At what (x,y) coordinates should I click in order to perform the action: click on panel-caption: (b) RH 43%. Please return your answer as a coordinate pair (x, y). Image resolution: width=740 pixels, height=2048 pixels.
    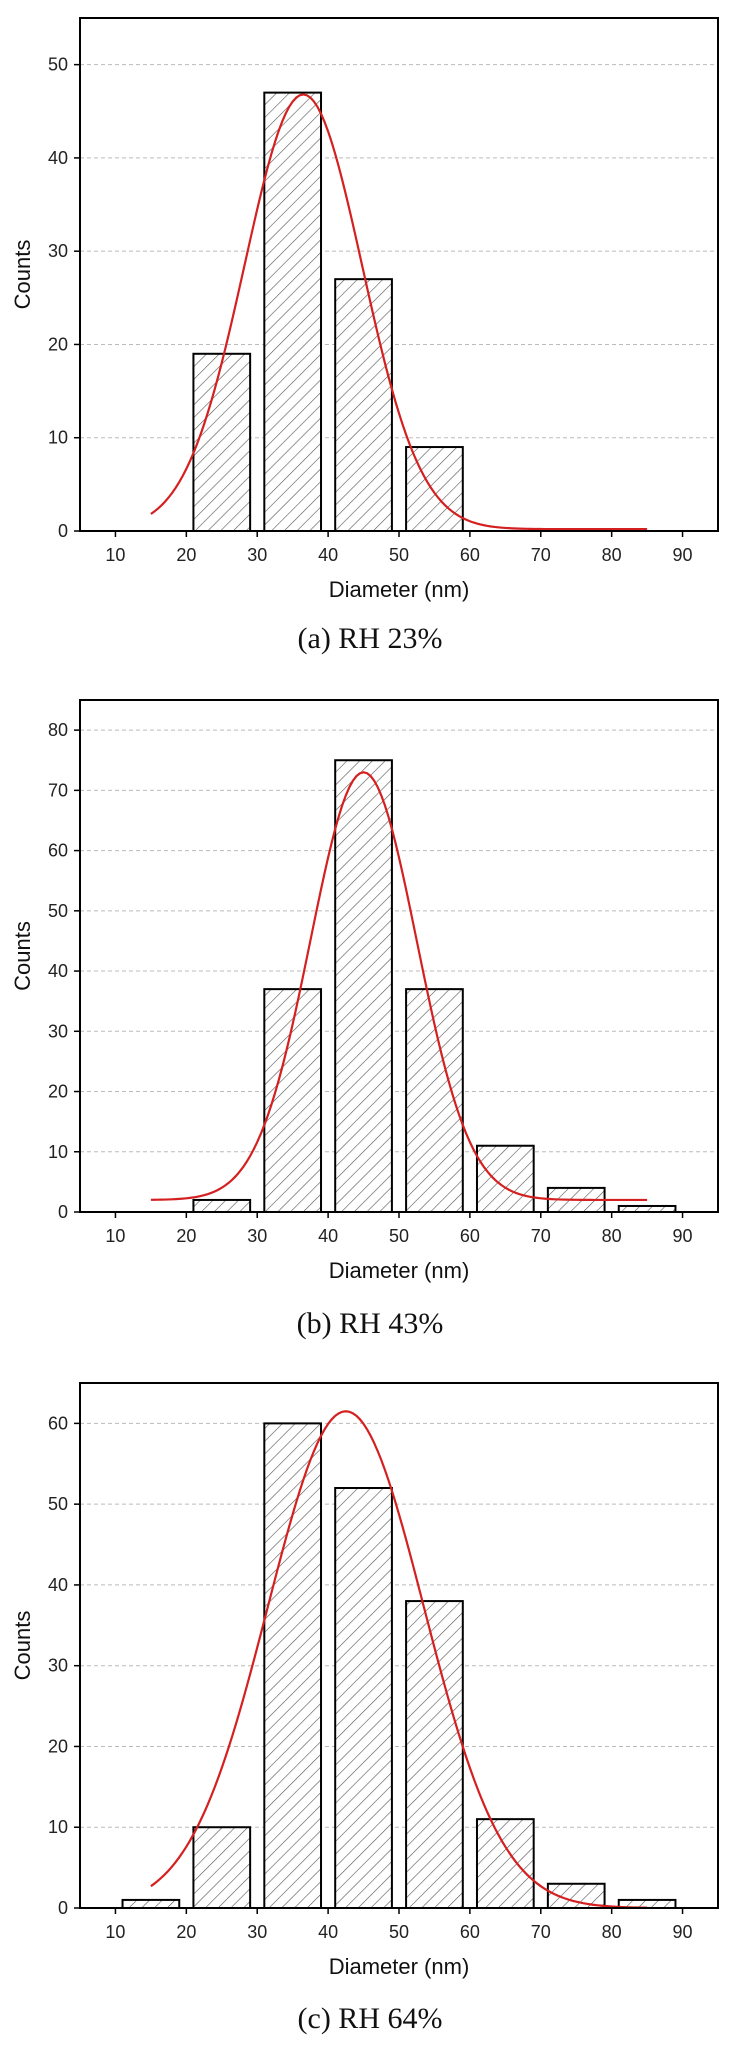
    Looking at the image, I should click on (370, 1323).